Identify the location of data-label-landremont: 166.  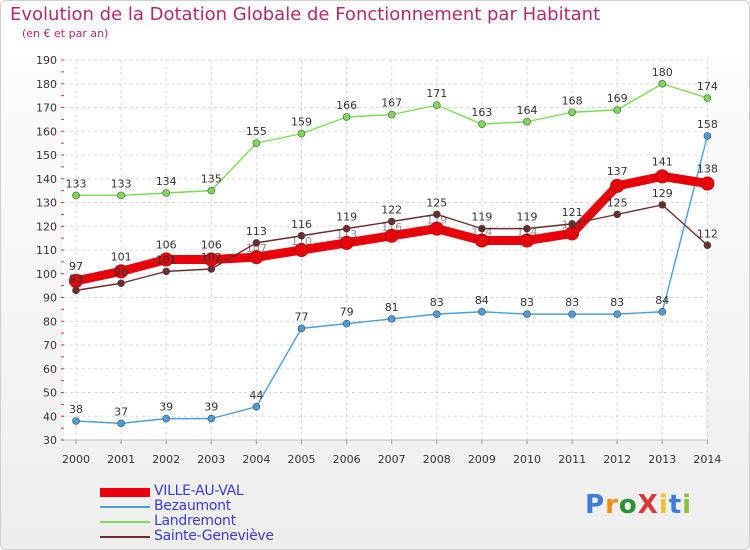
(346, 105).